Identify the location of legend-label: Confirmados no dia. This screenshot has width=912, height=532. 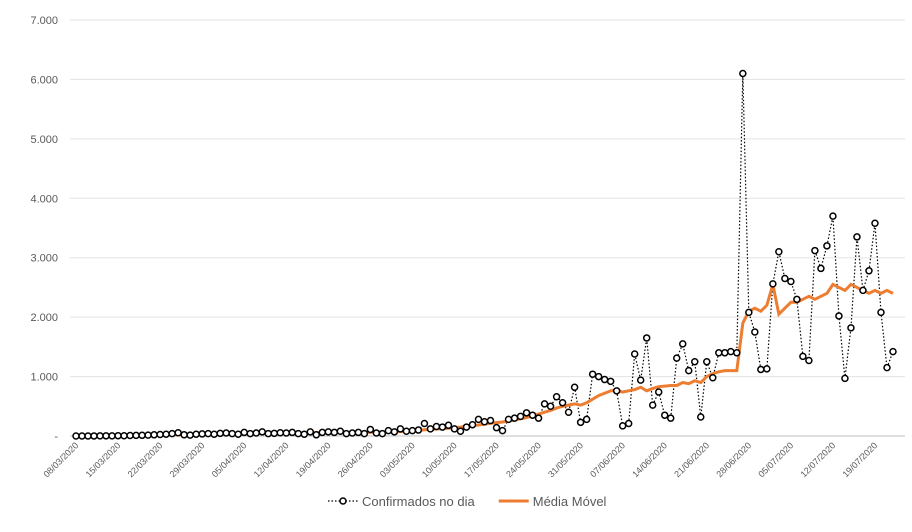
(418, 501).